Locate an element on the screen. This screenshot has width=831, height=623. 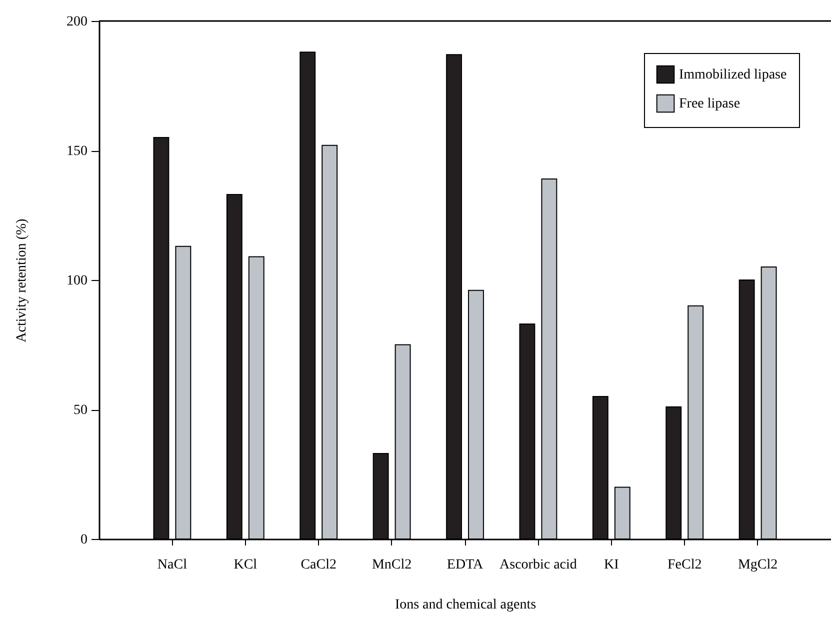
x-tick-label: Ascorbic acid is located at coordinates (538, 565).